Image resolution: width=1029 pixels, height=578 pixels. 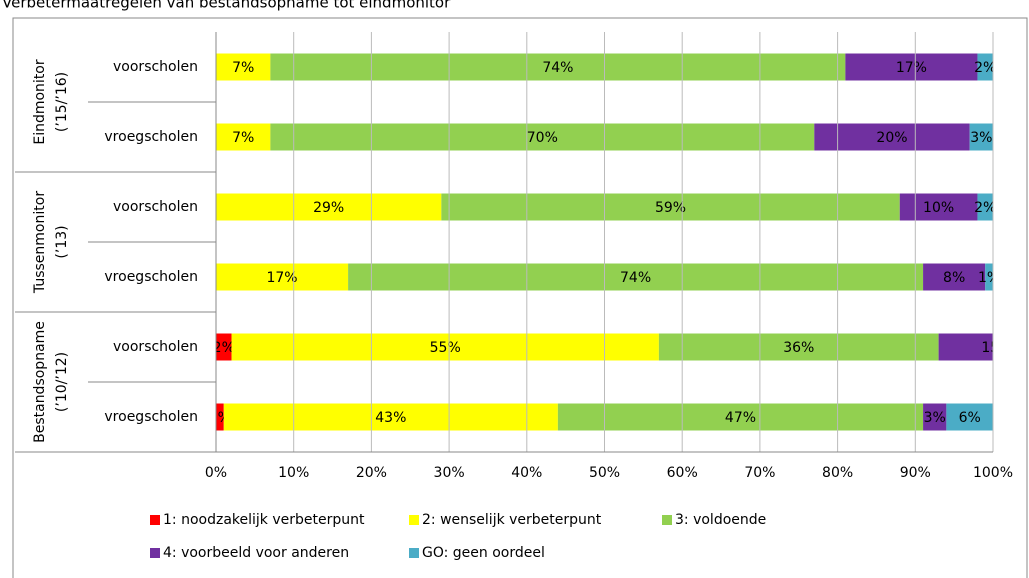 I want to click on group-label: Tussenmonitor (’13), so click(x=51, y=242).